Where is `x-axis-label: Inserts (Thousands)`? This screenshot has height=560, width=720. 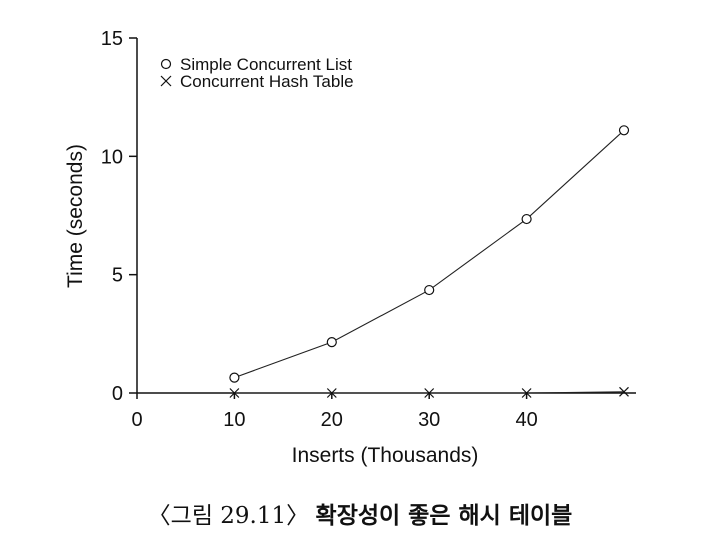 x-axis-label: Inserts (Thousands) is located at coordinates (385, 455).